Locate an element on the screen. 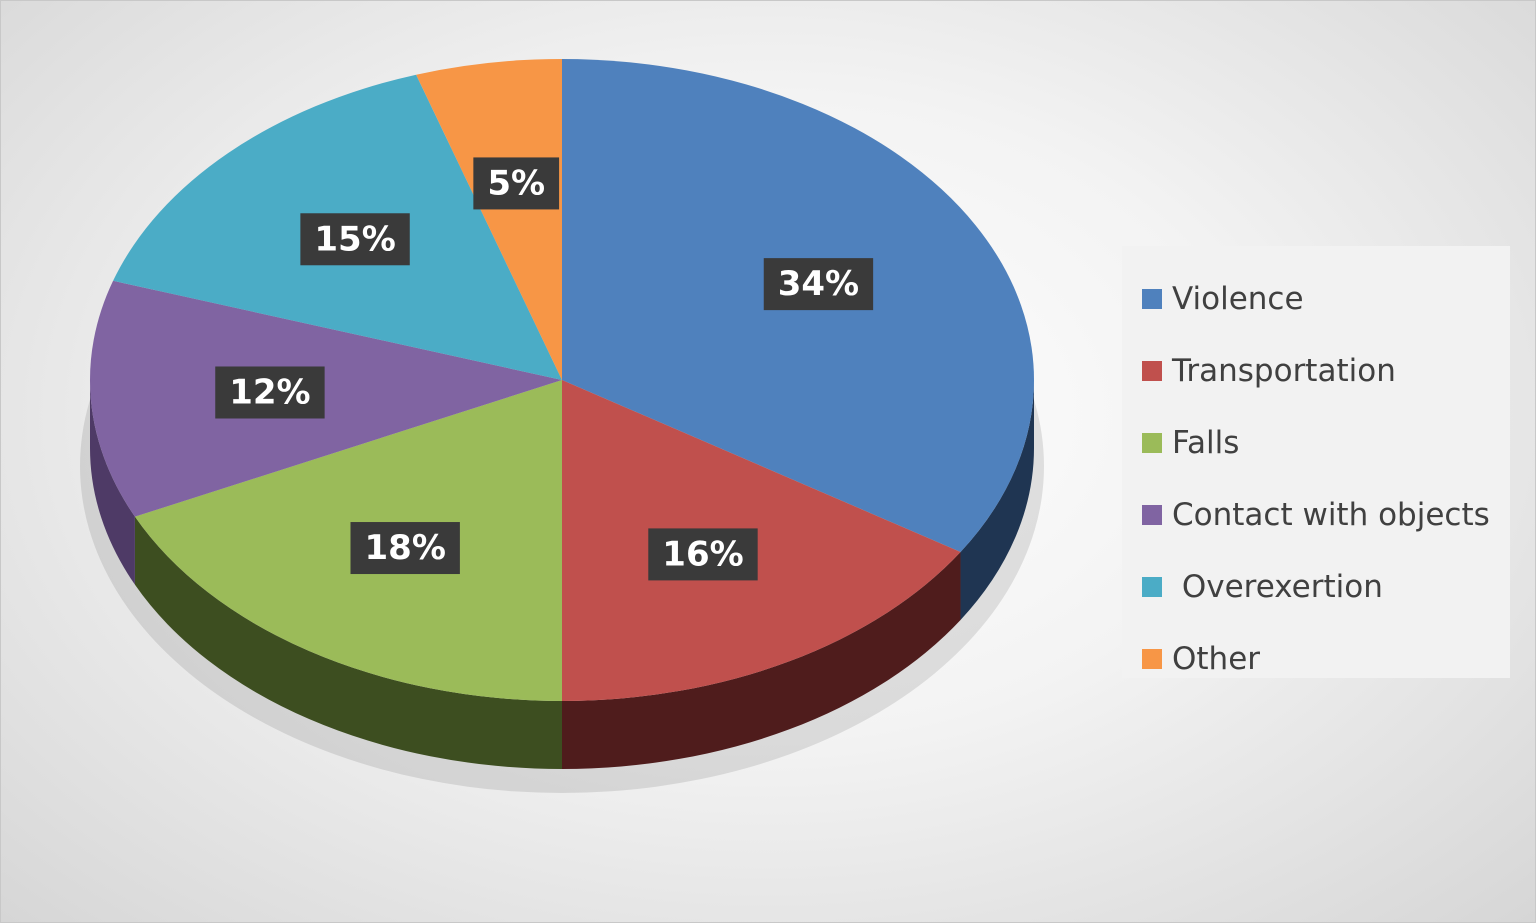 The height and width of the screenshot is (924, 1536). data-label-contact-with-objects: 12% is located at coordinates (270, 392).